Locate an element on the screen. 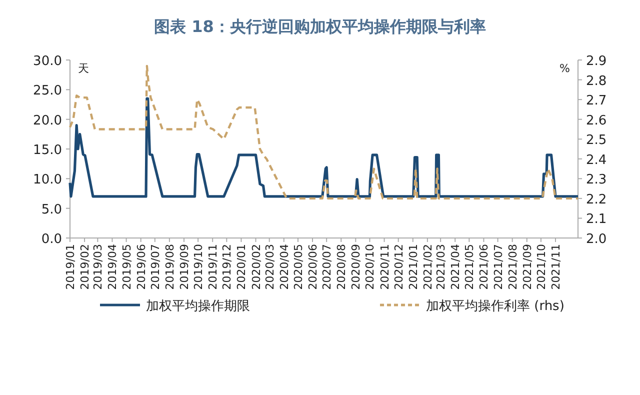  x-tick-label: 2021/03 is located at coordinates (441, 267).